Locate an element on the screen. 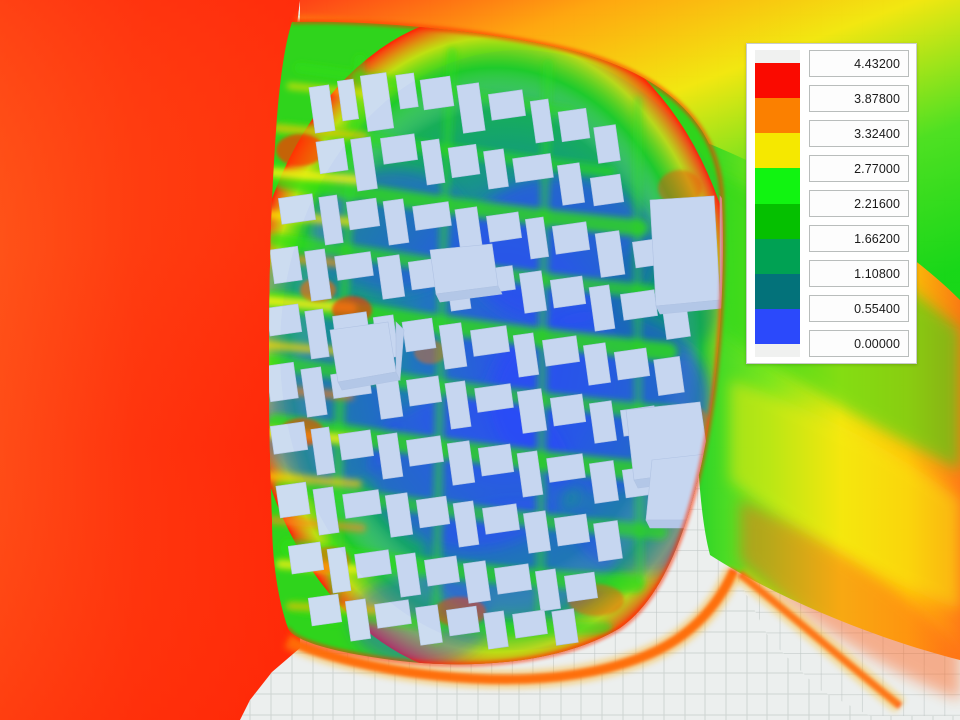 This screenshot has height=720, width=960. color-legend-bar is located at coordinates (777, 203).